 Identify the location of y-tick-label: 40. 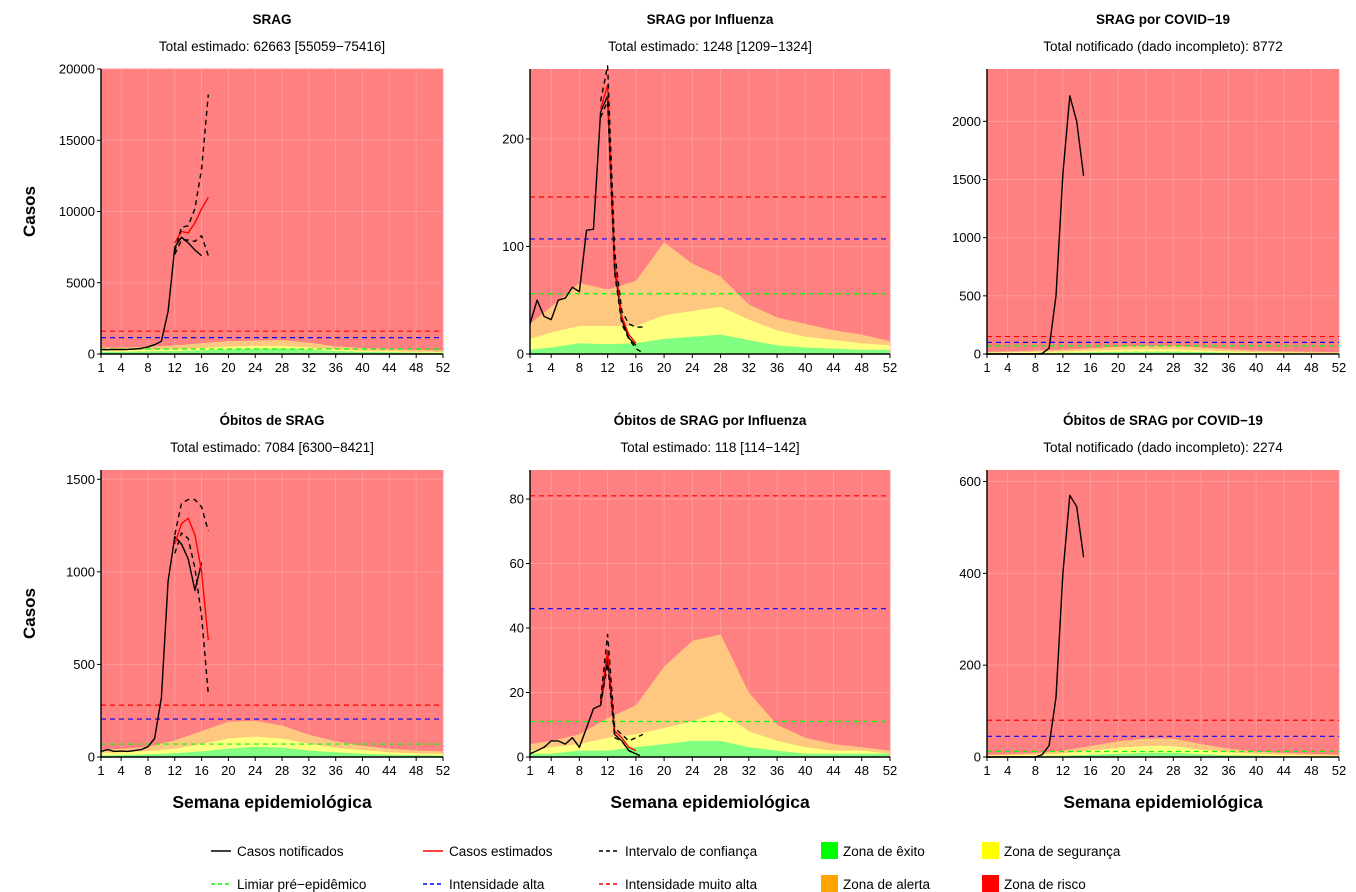
(517, 628).